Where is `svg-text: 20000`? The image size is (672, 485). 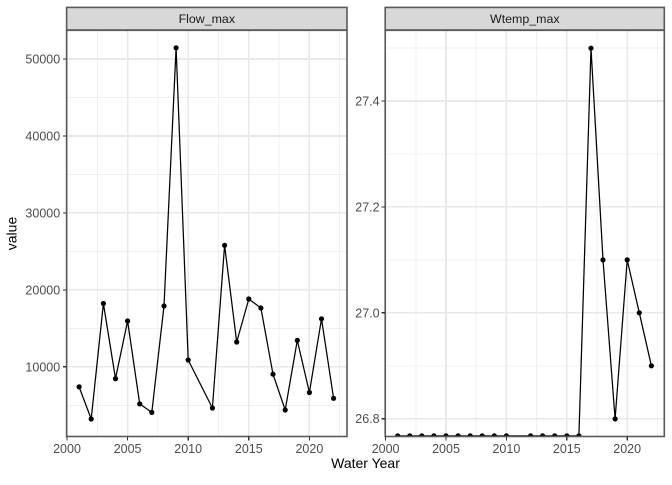
svg-text: 20000 is located at coordinates (42, 290).